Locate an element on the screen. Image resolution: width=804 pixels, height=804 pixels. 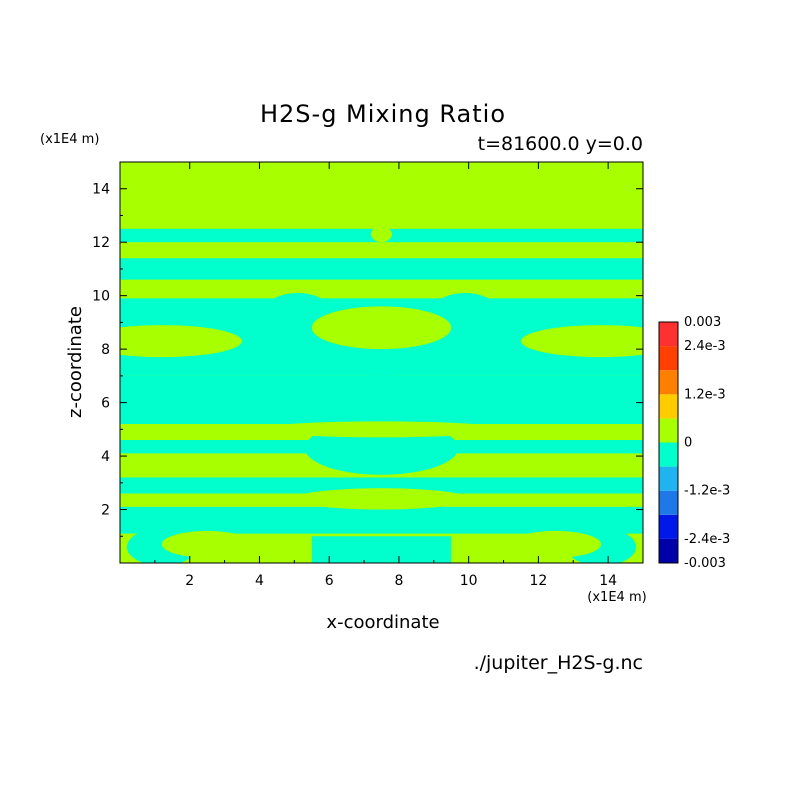
y-unit-label: (x1E4 m) is located at coordinates (69, 139).